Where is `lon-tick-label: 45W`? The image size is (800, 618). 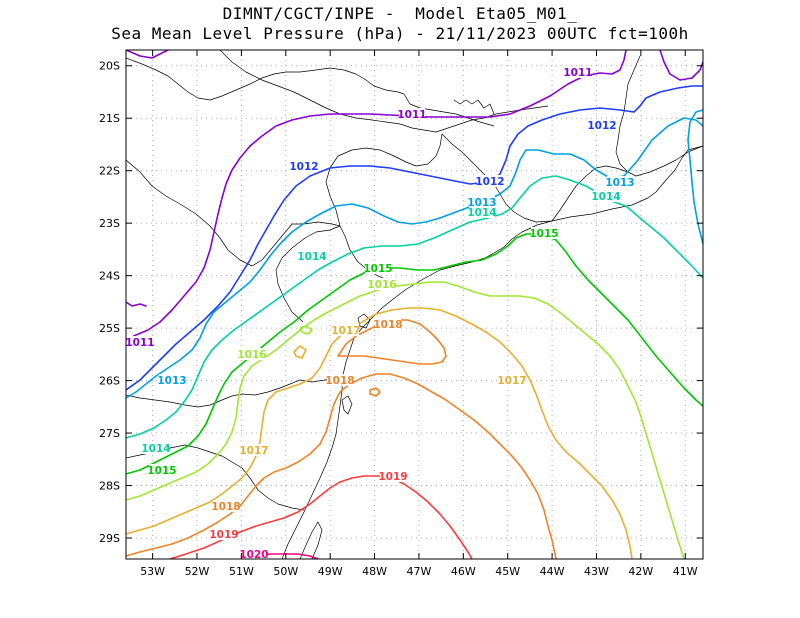
lon-tick-label: 45W is located at coordinates (507, 571).